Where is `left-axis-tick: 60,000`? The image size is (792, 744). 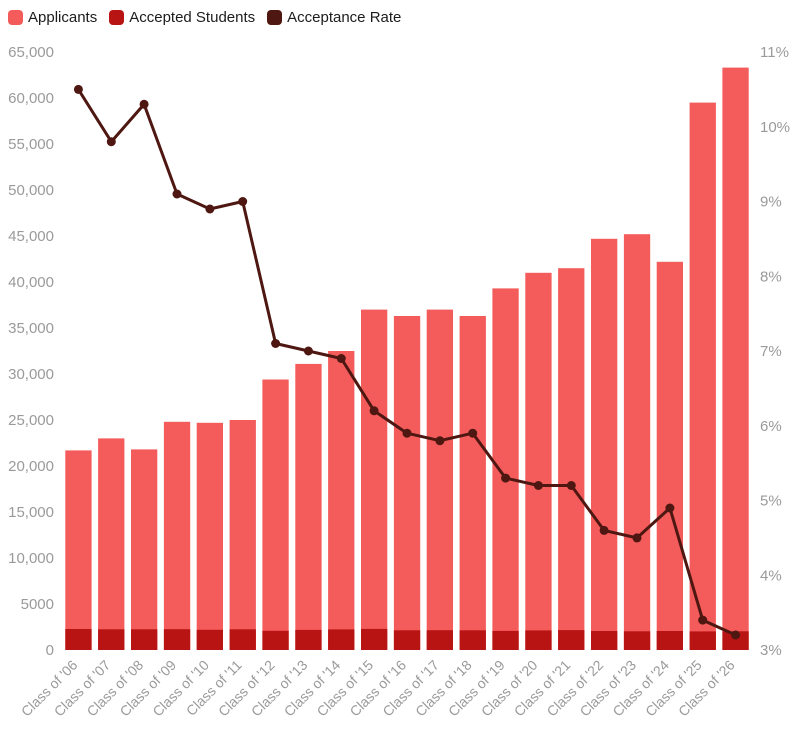
left-axis-tick: 60,000 is located at coordinates (31, 98).